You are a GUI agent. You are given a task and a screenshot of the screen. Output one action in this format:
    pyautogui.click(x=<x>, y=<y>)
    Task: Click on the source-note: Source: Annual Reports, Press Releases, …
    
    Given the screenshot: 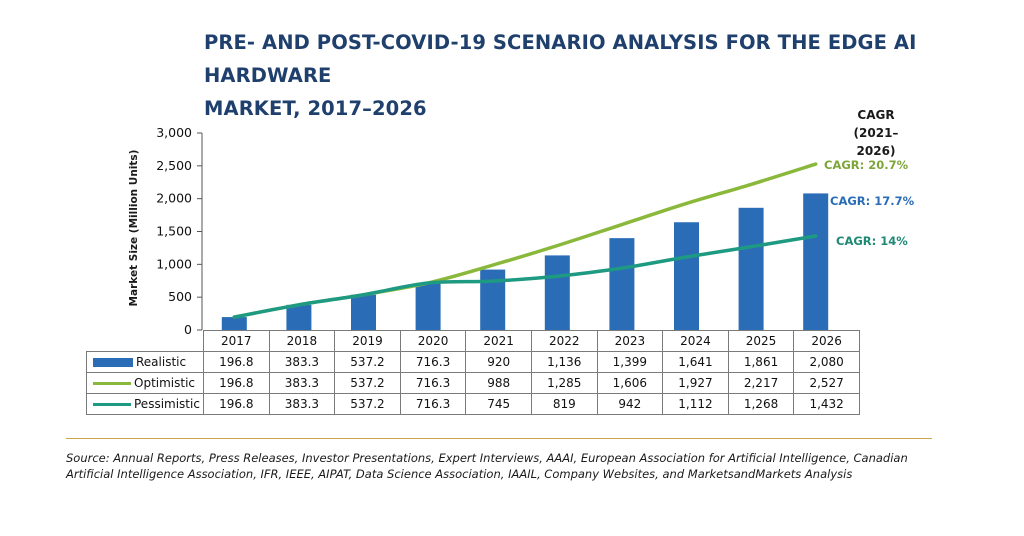 What is the action you would take?
    pyautogui.click(x=487, y=466)
    